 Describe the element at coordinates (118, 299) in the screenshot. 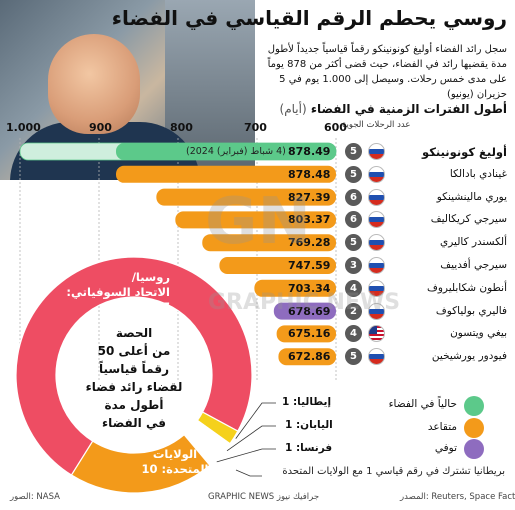

I see `russia-label-line2: الاتحاد السوفياتي: 37` at that location.